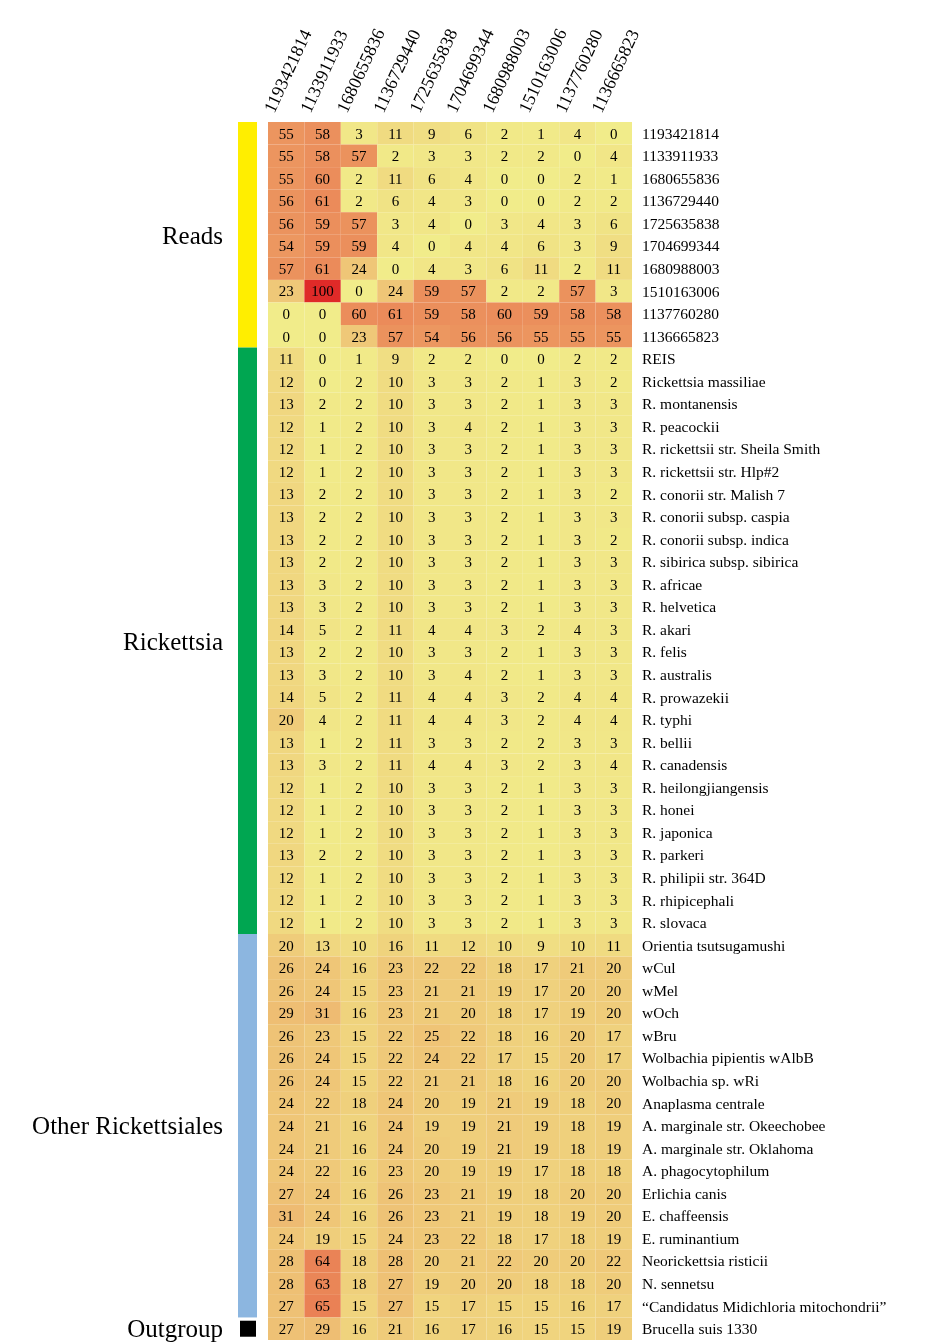  I want to click on y-tick-label: R. japonica, so click(677, 832).